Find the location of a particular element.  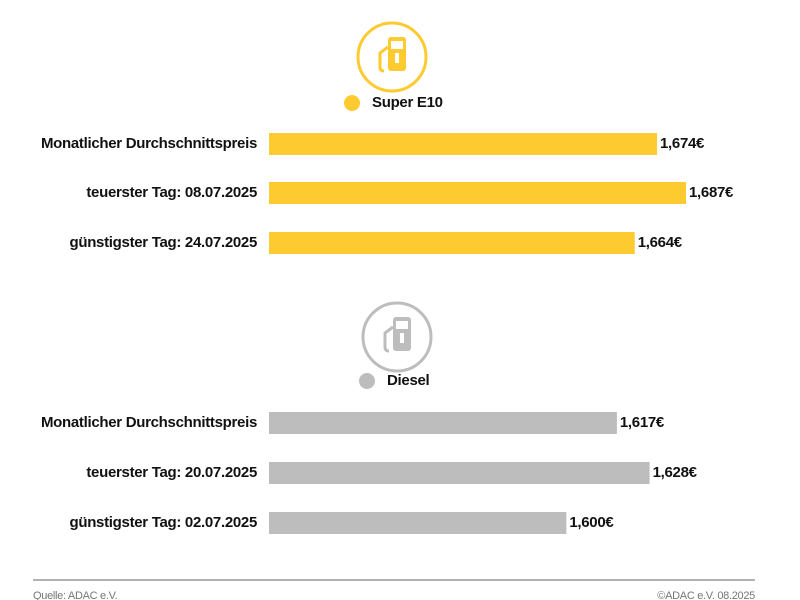

value-label: 1,617€ is located at coordinates (642, 422).